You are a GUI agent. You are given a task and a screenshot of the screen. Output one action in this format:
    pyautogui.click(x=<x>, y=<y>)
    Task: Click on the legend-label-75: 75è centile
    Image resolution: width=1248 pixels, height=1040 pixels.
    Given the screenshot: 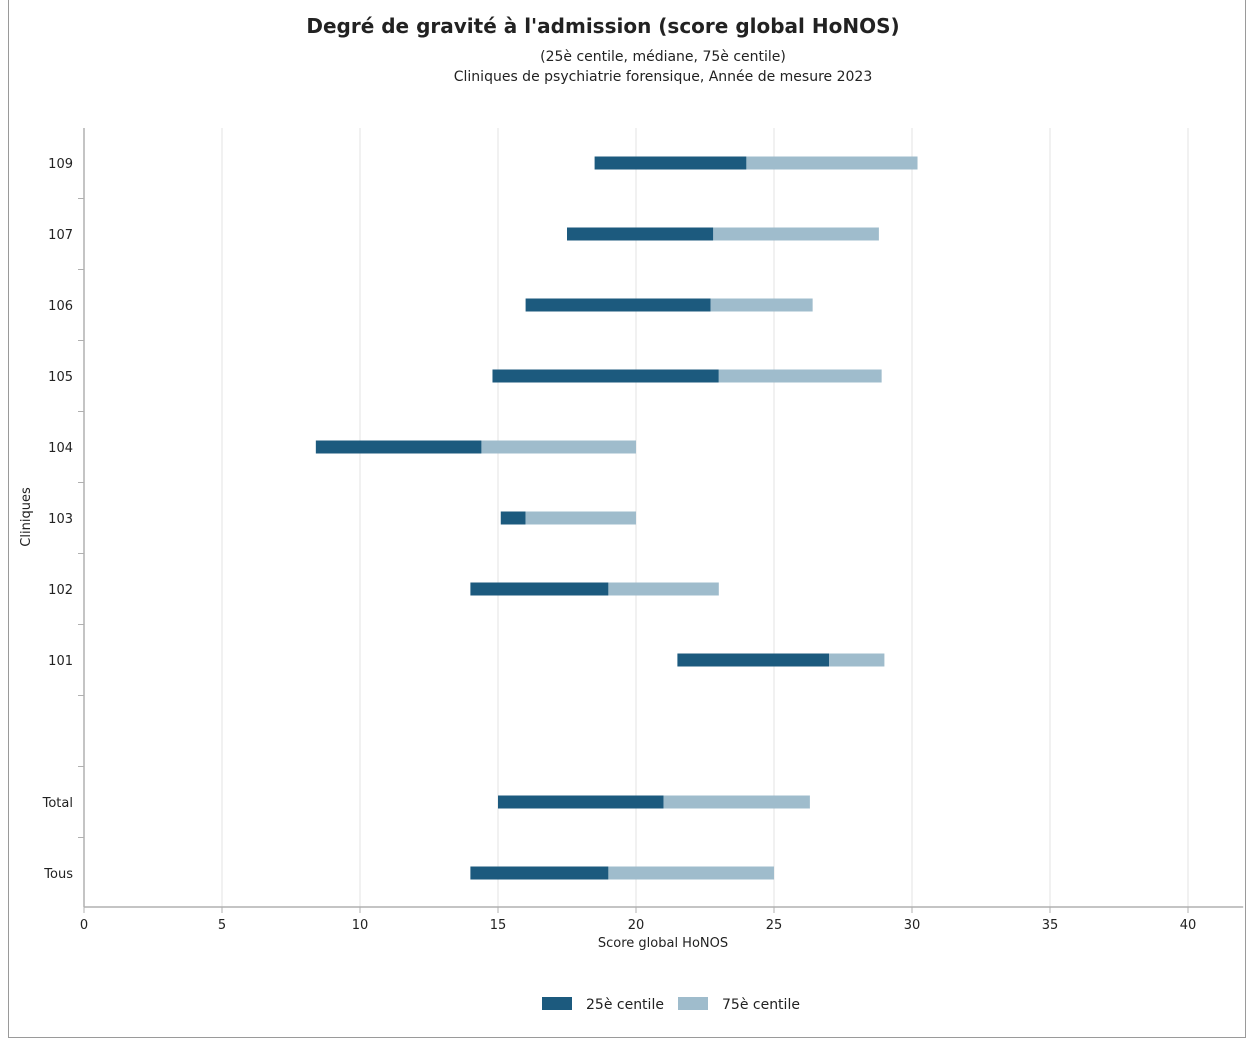 What is the action you would take?
    pyautogui.click(x=761, y=1005)
    